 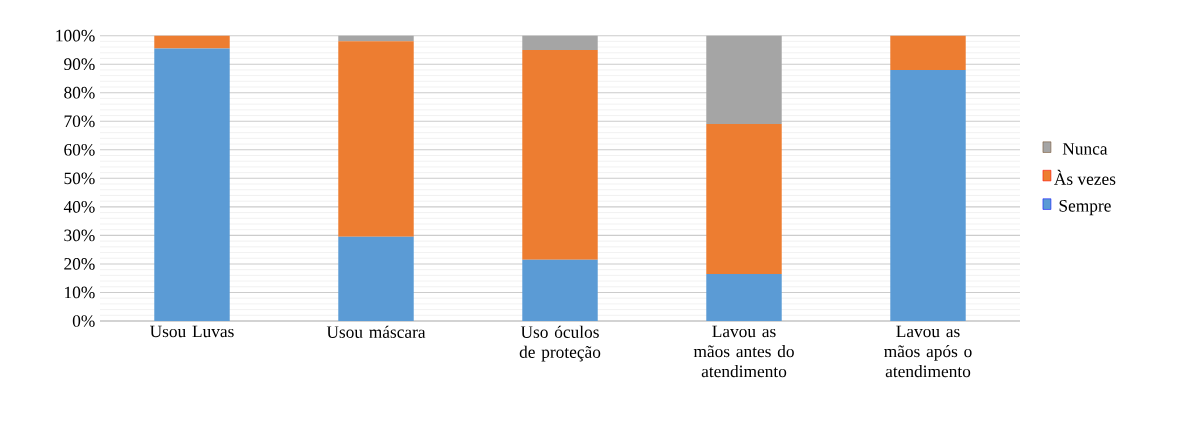 What do you see at coordinates (79, 178) in the screenshot?
I see `y-tick-label: 50%` at bounding box center [79, 178].